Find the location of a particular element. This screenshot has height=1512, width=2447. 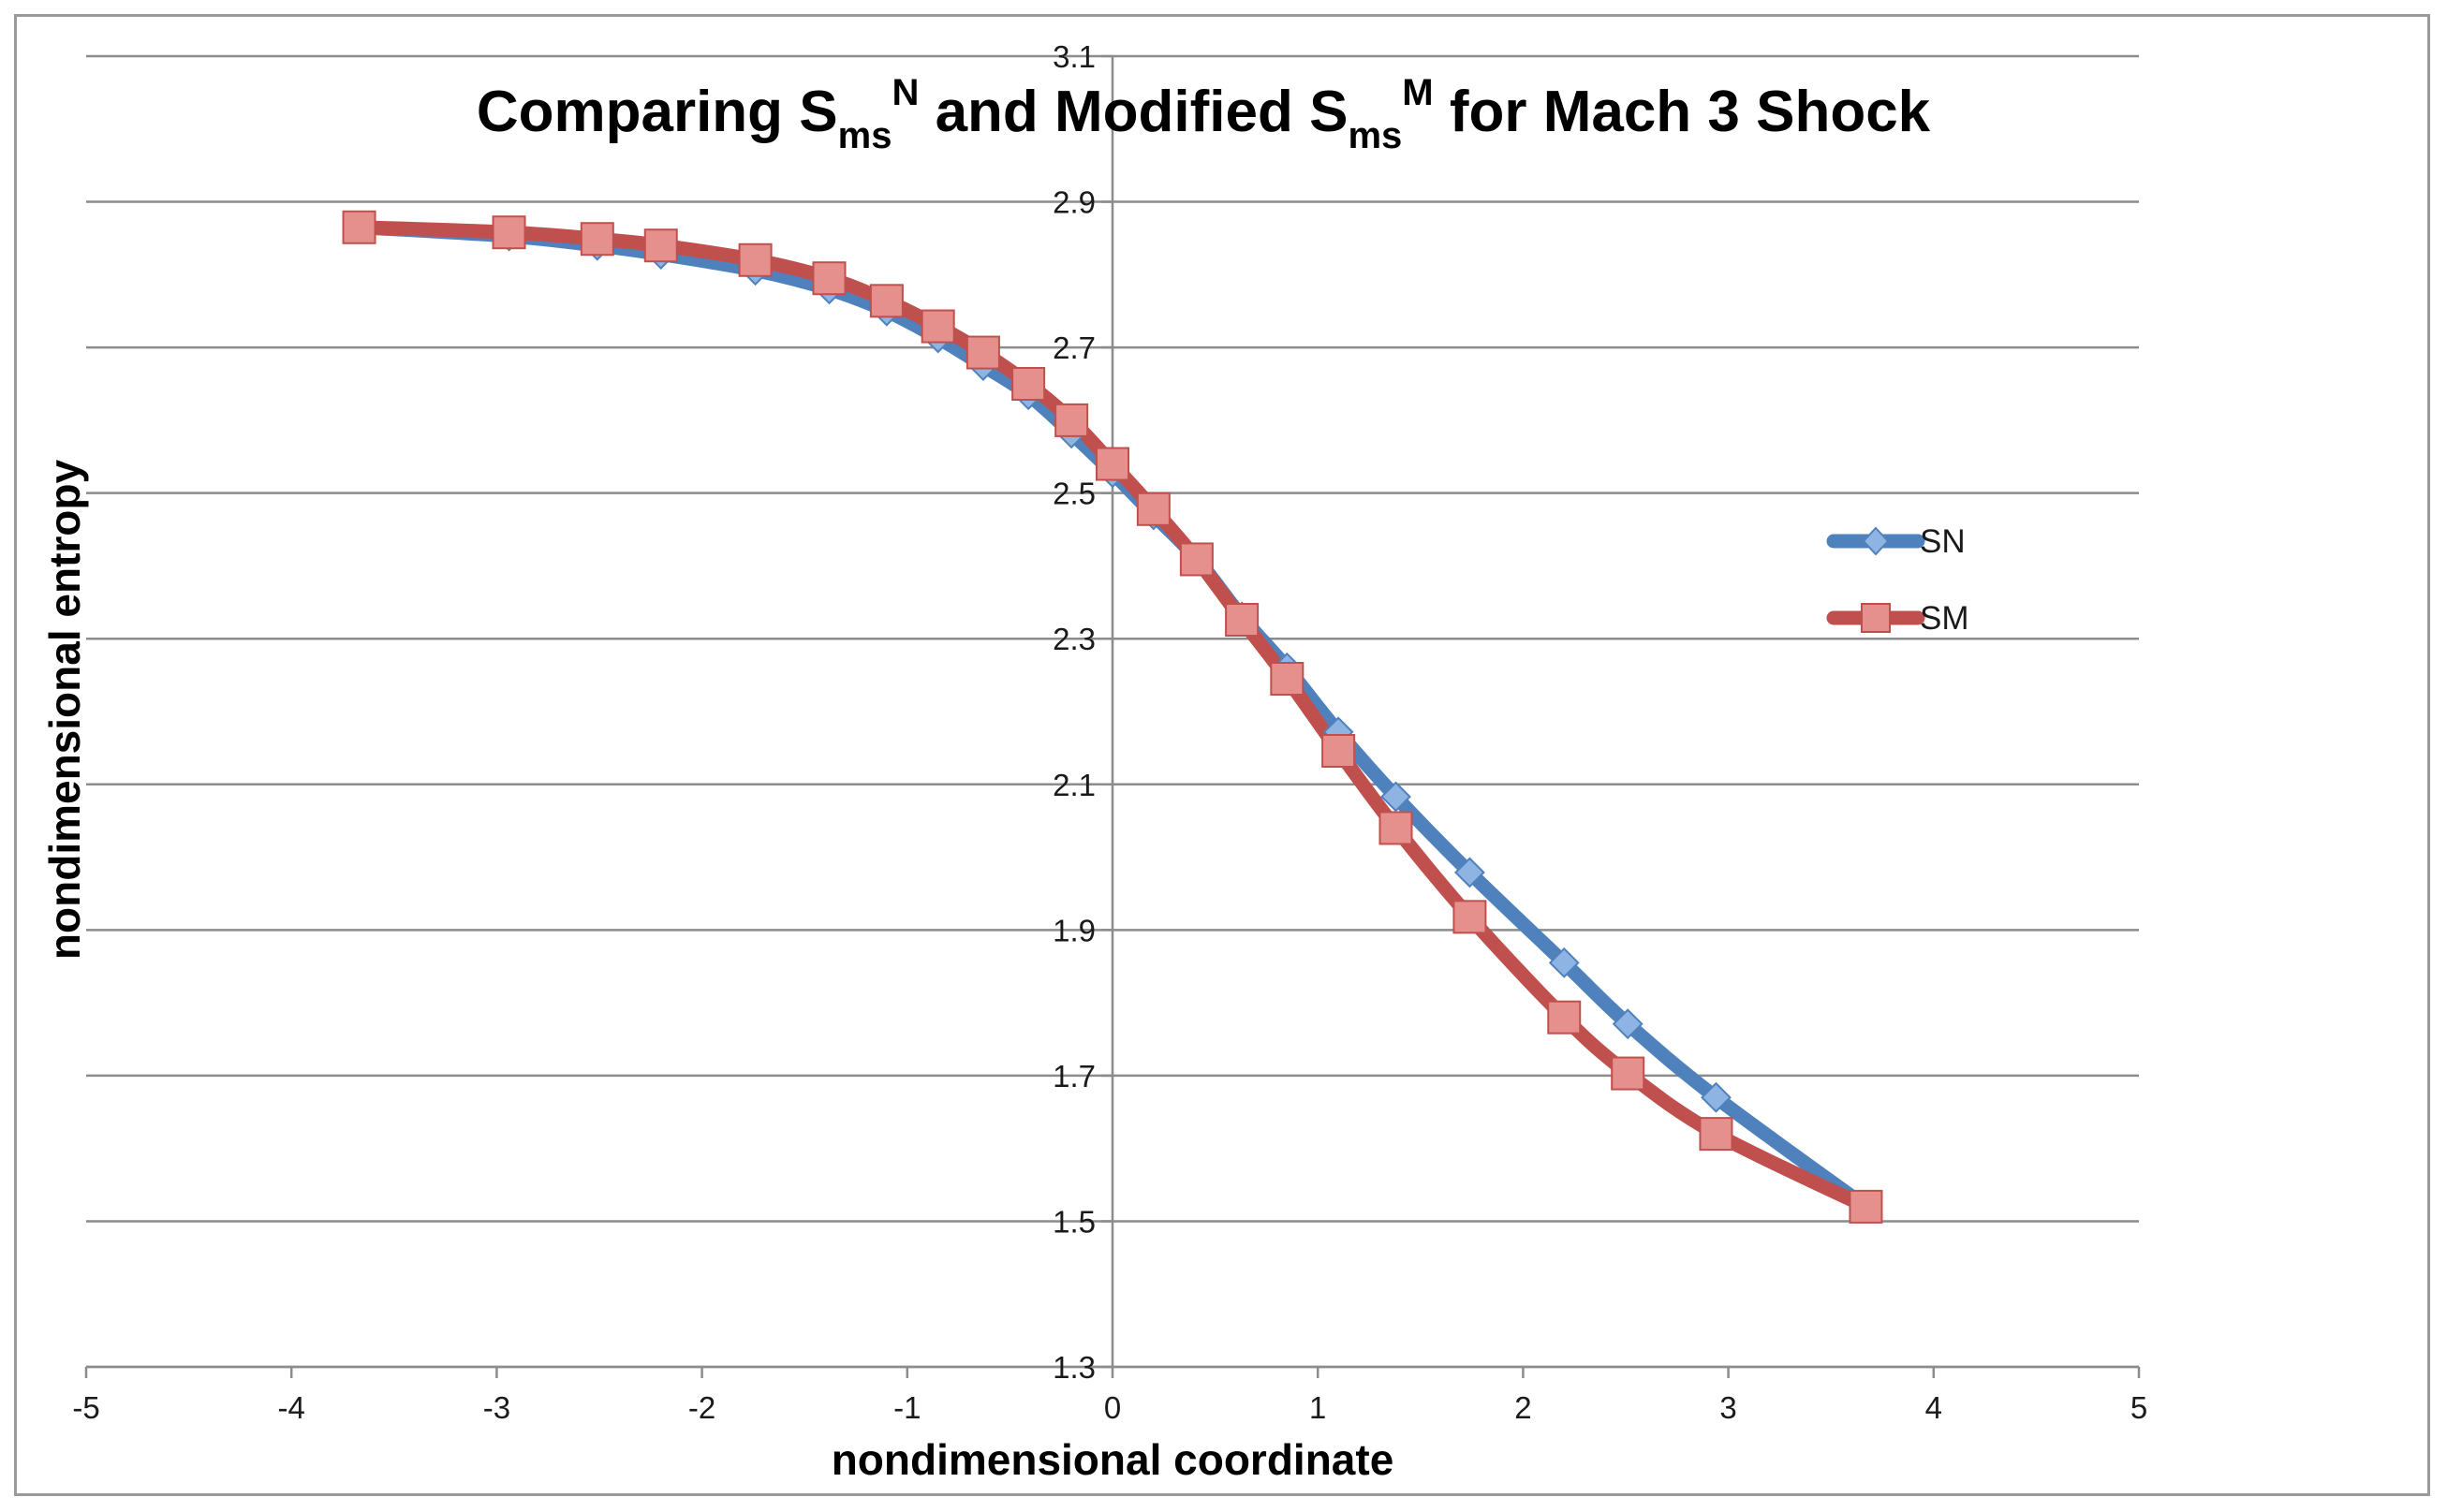

legend-label-sn: SN is located at coordinates (1943, 541).